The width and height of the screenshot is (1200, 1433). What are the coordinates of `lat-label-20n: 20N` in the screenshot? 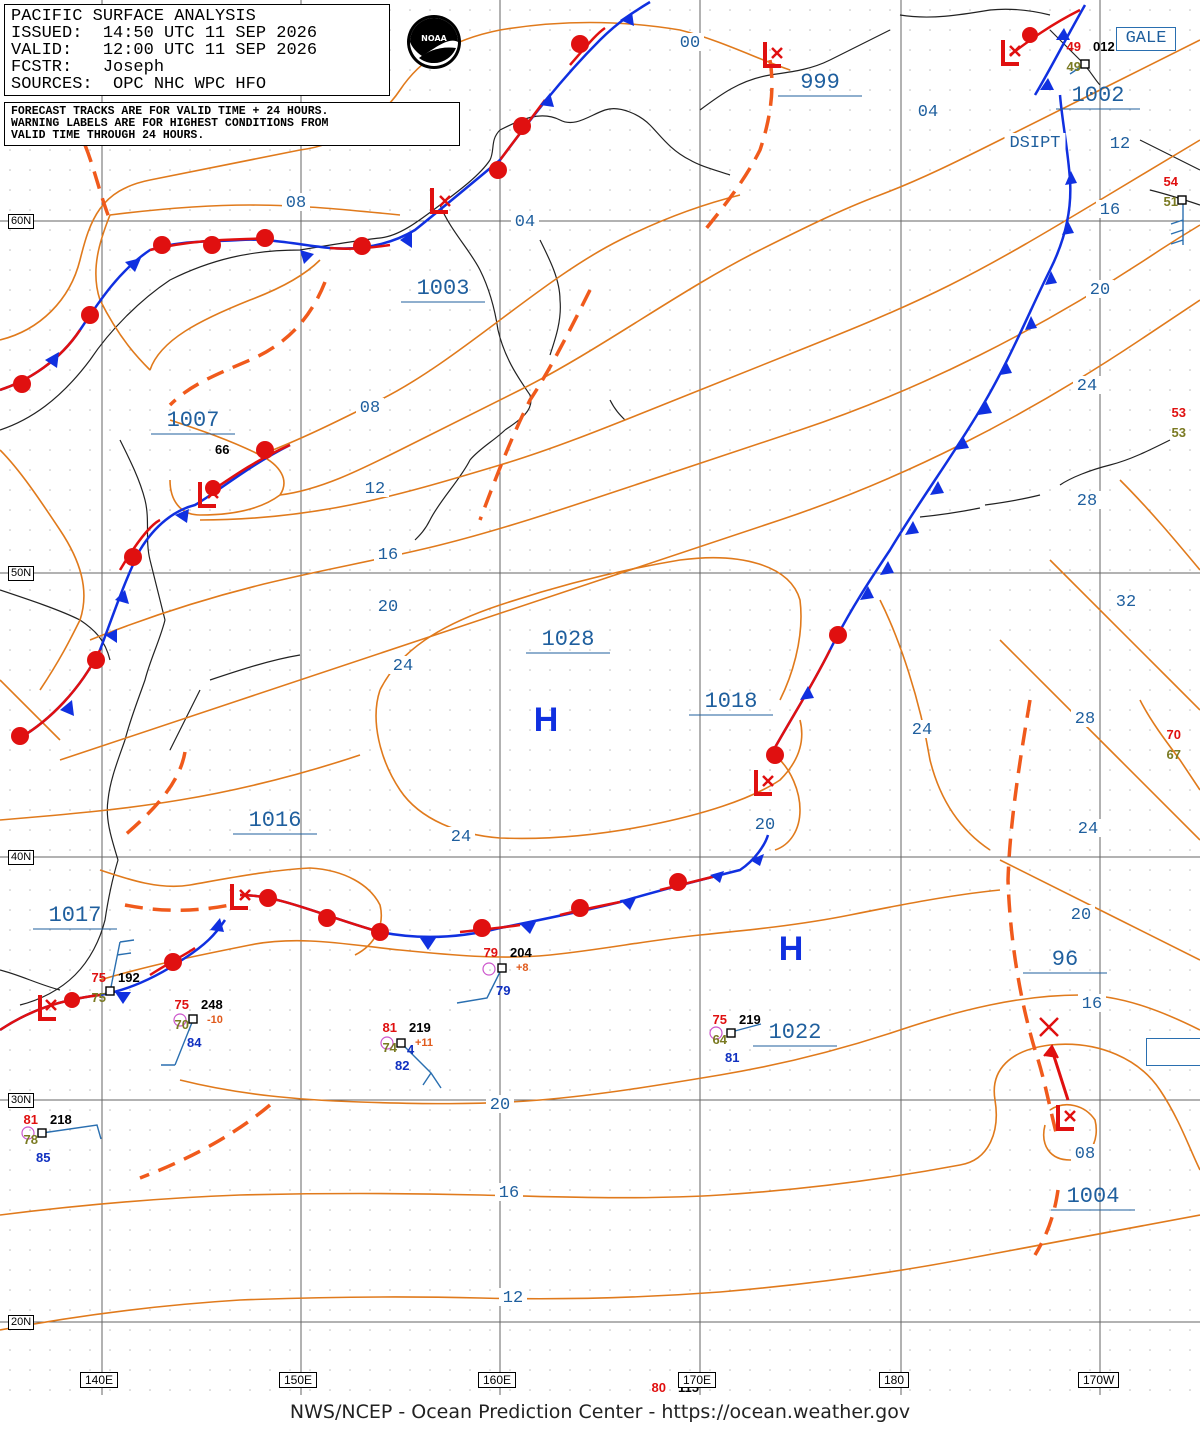 It's located at (21, 1322).